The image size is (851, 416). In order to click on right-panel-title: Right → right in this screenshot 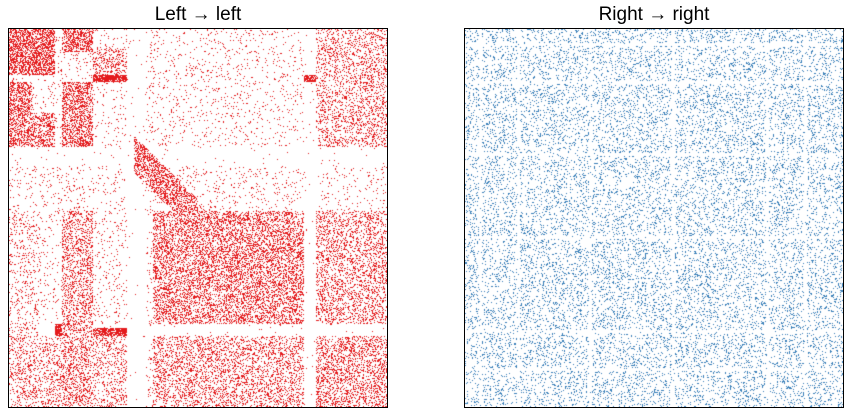, I will do `click(654, 14)`.